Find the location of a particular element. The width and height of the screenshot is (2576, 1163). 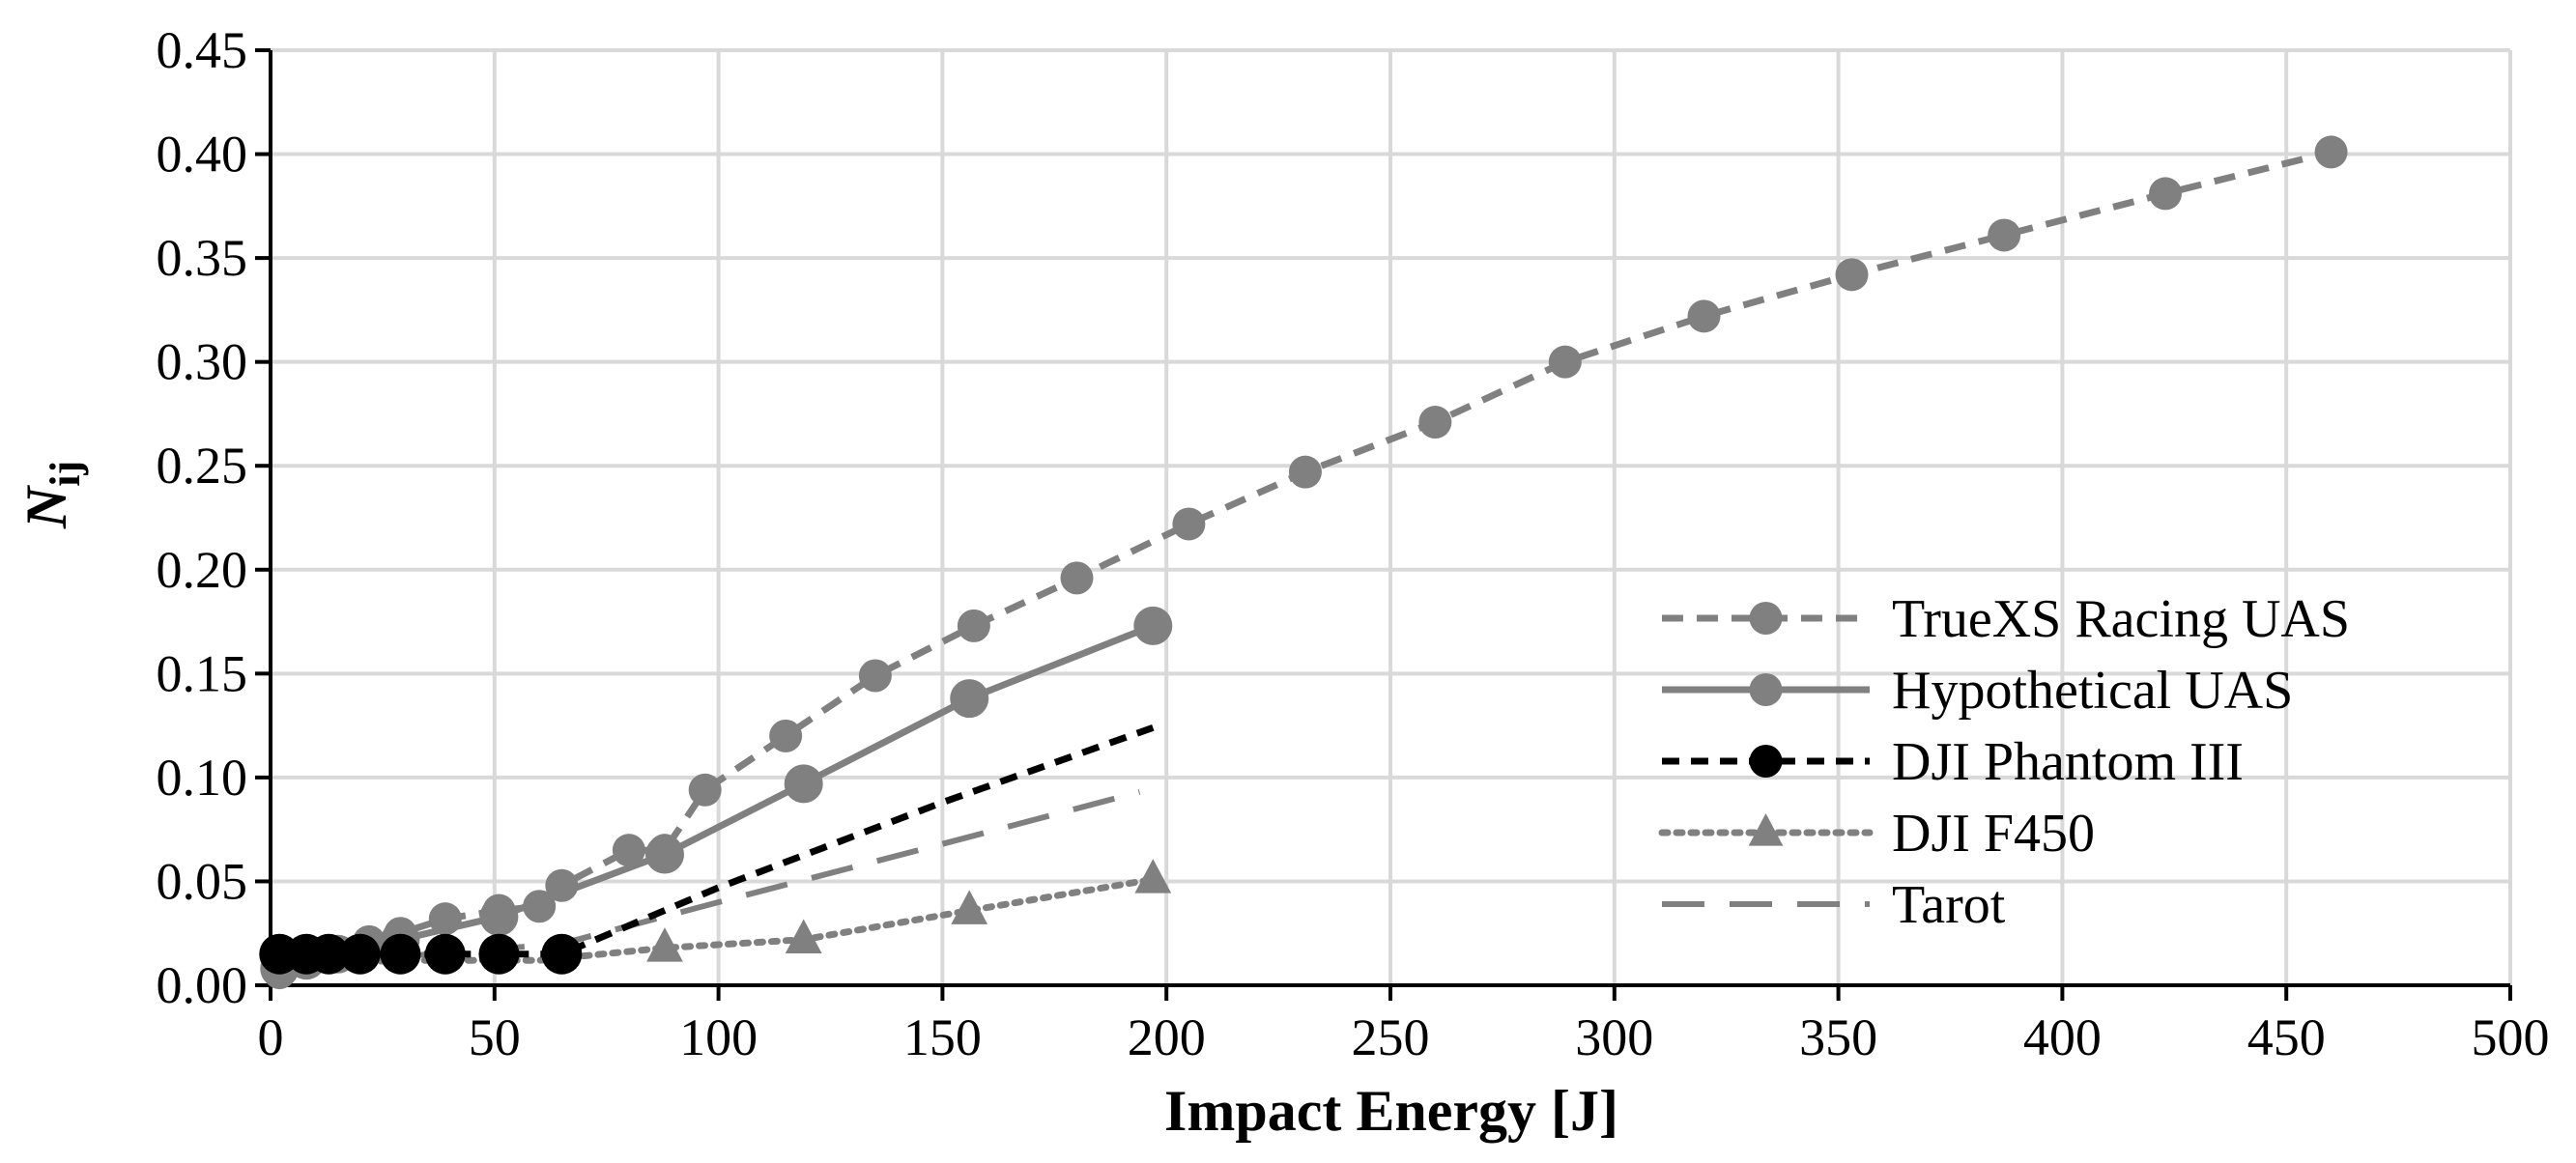

x-tick-label: 50 is located at coordinates (495, 1037).